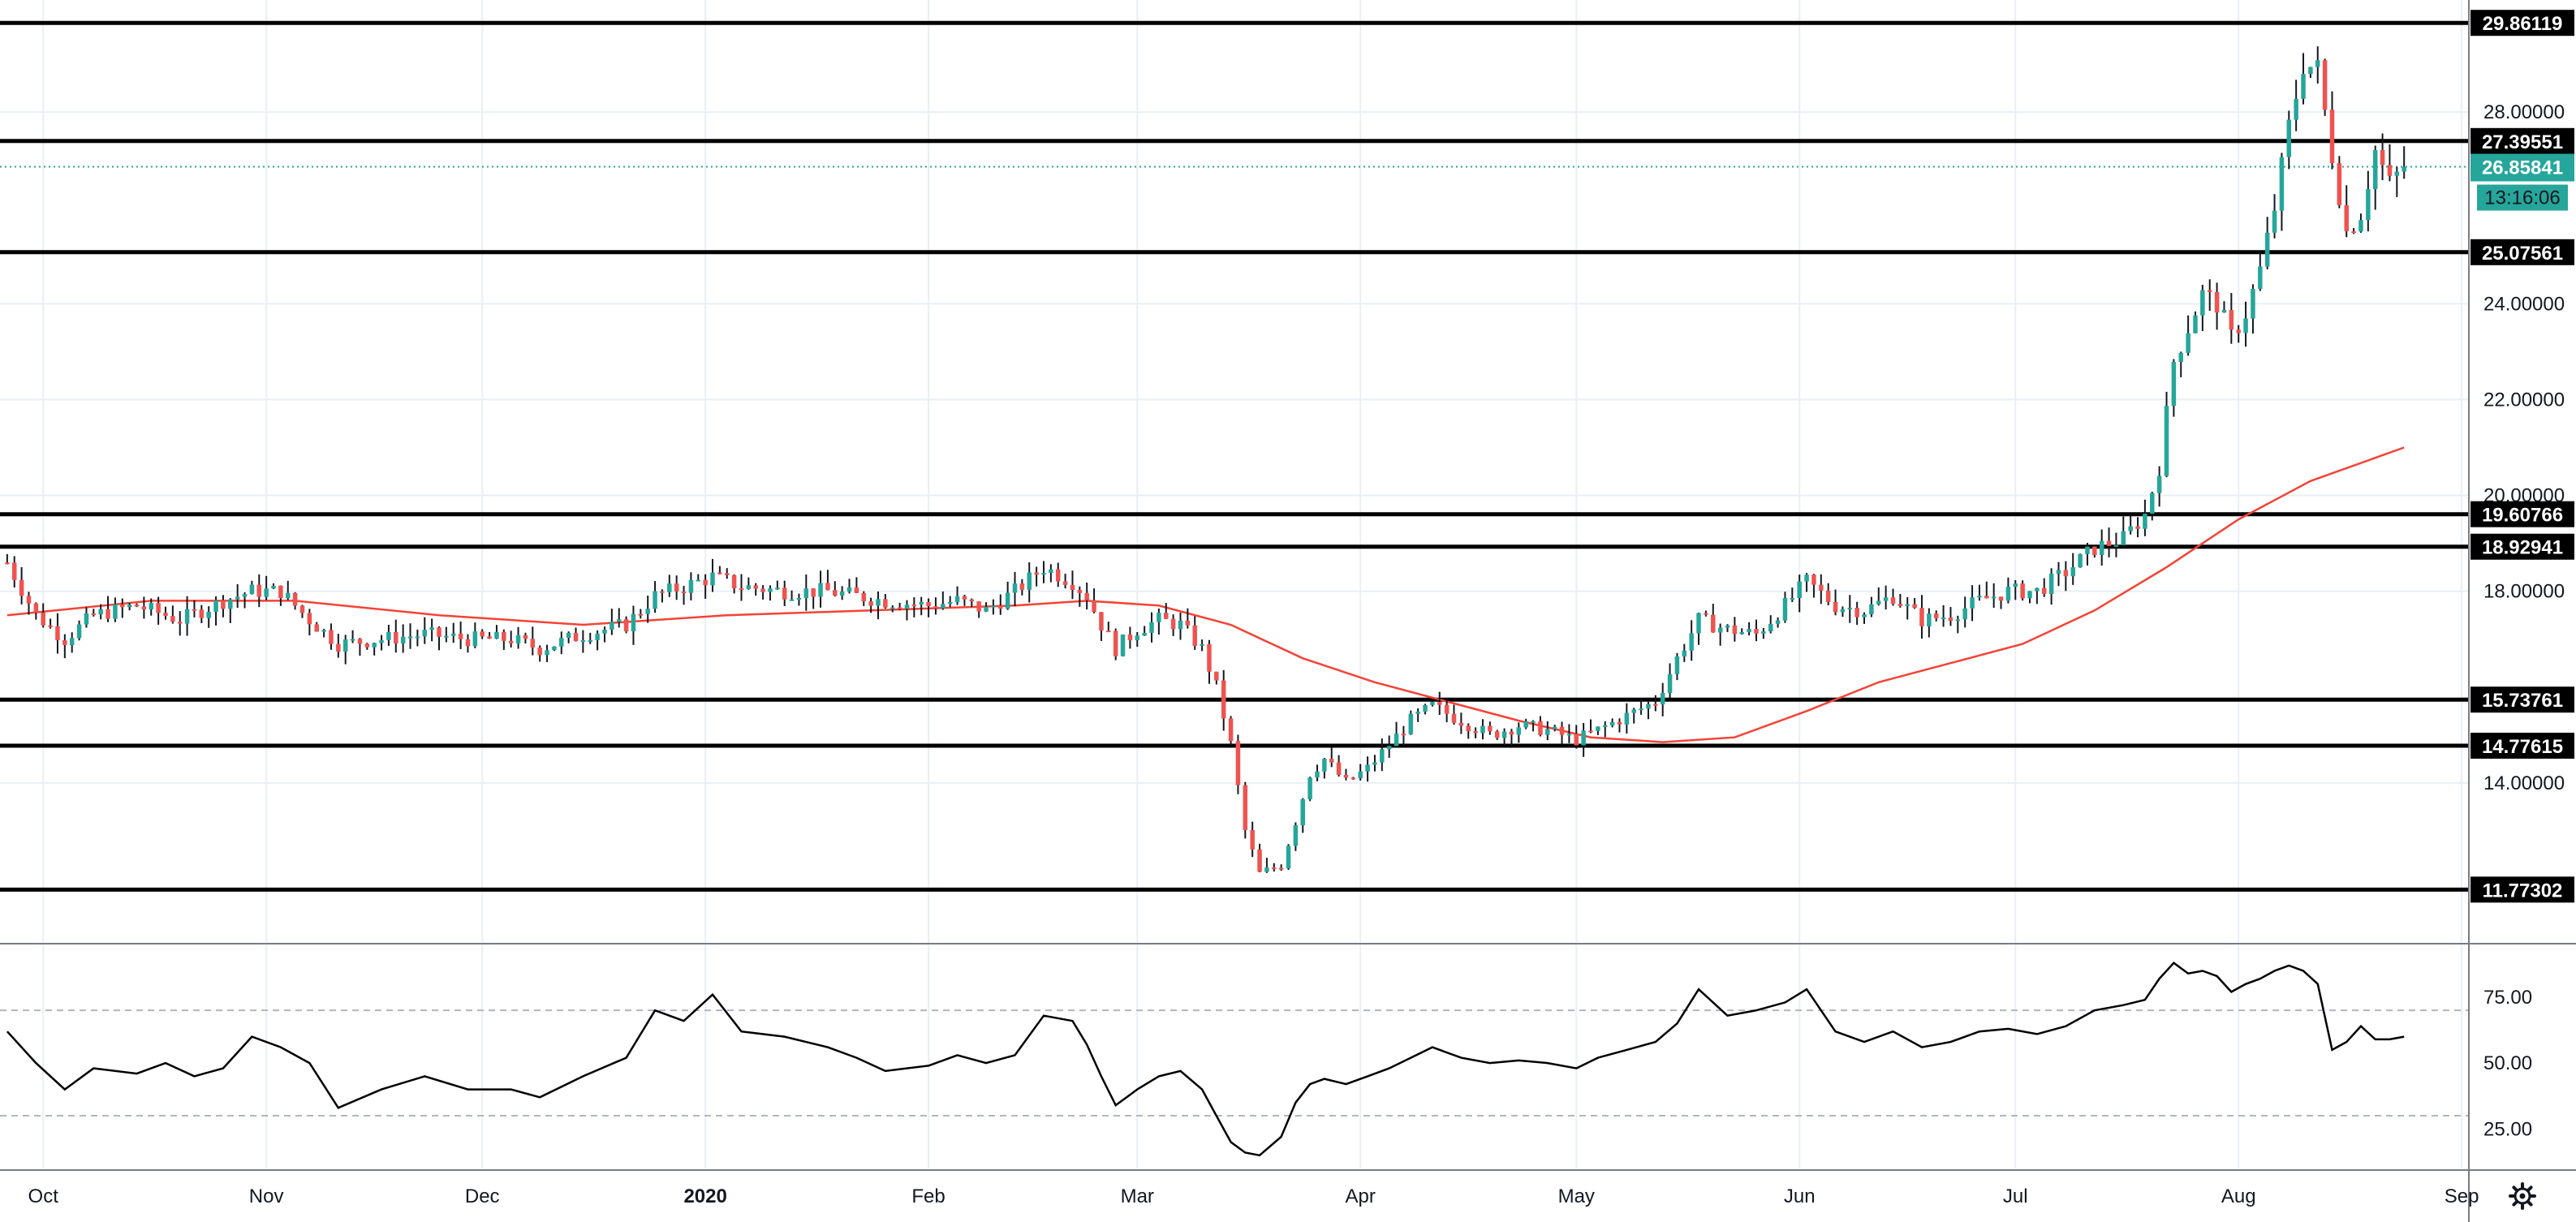 The width and height of the screenshot is (2576, 1222). I want to click on level-price-label: 19.60766, so click(2522, 514).